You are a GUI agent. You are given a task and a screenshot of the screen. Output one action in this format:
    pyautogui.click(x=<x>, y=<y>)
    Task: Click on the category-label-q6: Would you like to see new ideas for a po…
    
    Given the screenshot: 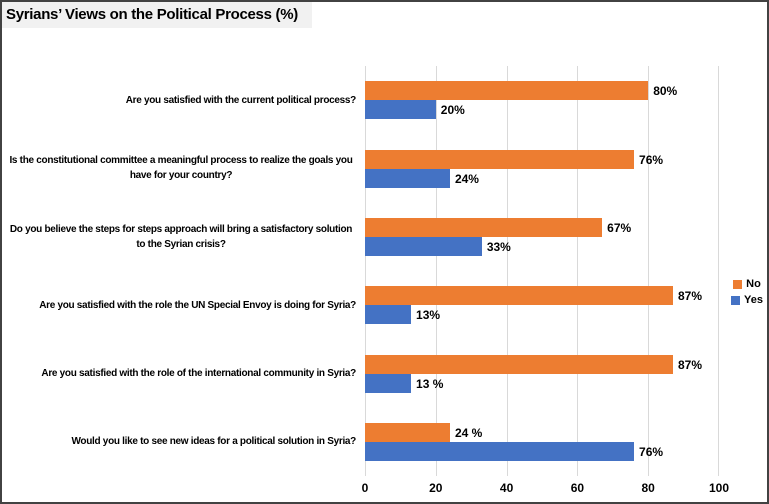 What is the action you would take?
    pyautogui.click(x=182, y=442)
    